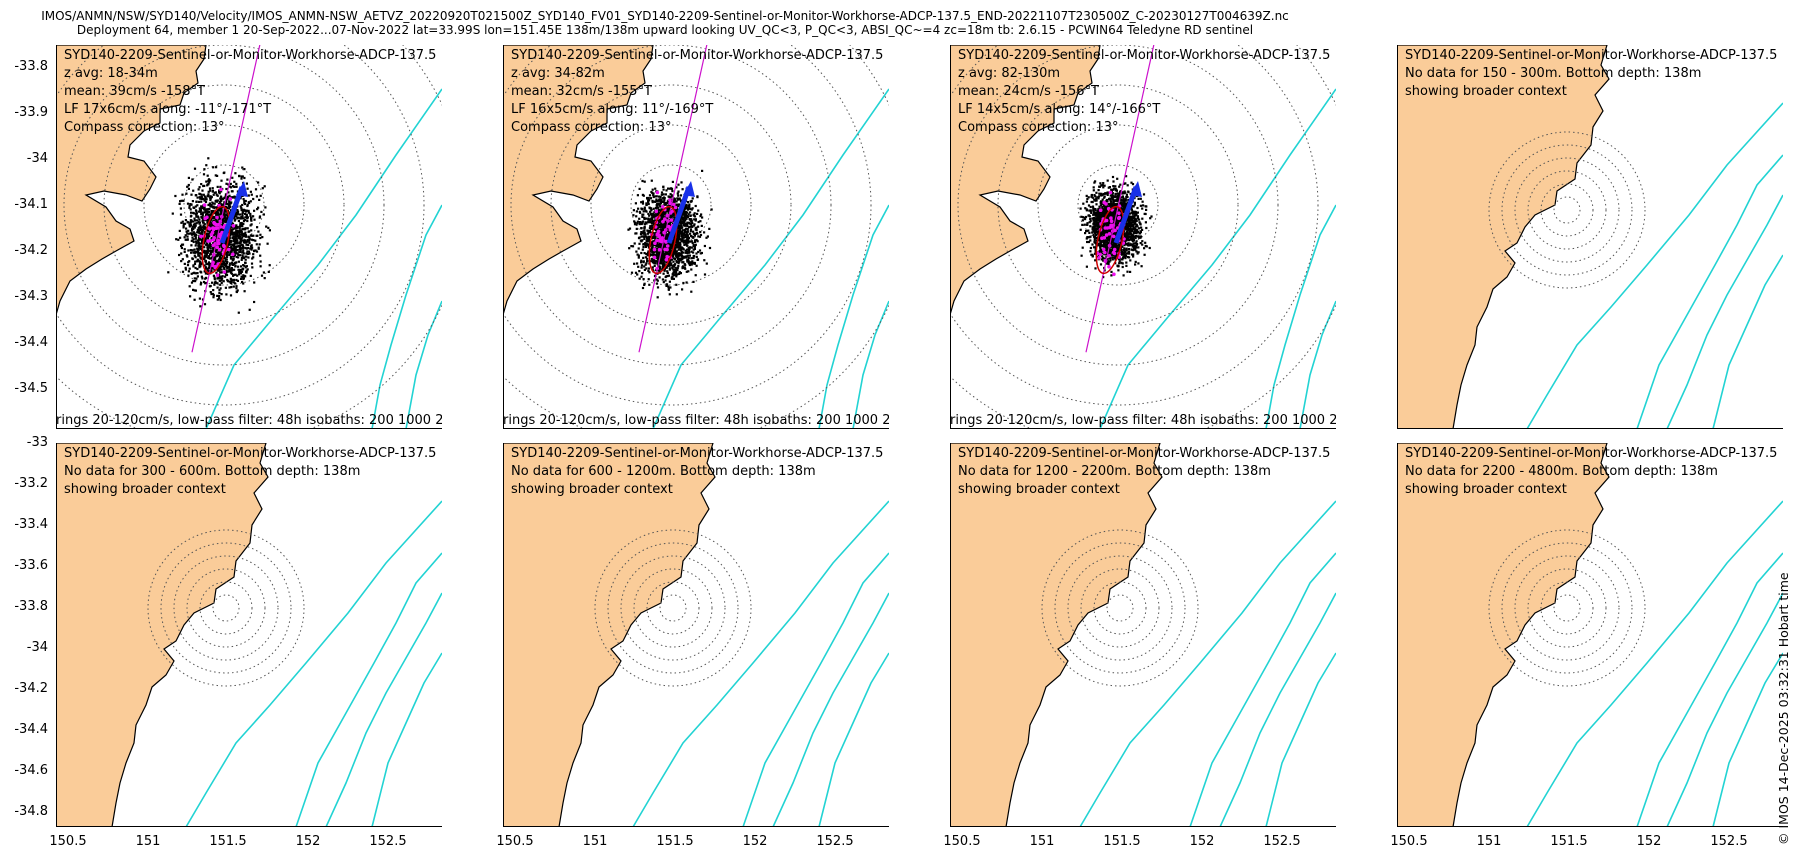 This screenshot has width=1800, height=850. Describe the element at coordinates (31, 296) in the screenshot. I see `y-tick-label: -34.3` at that location.